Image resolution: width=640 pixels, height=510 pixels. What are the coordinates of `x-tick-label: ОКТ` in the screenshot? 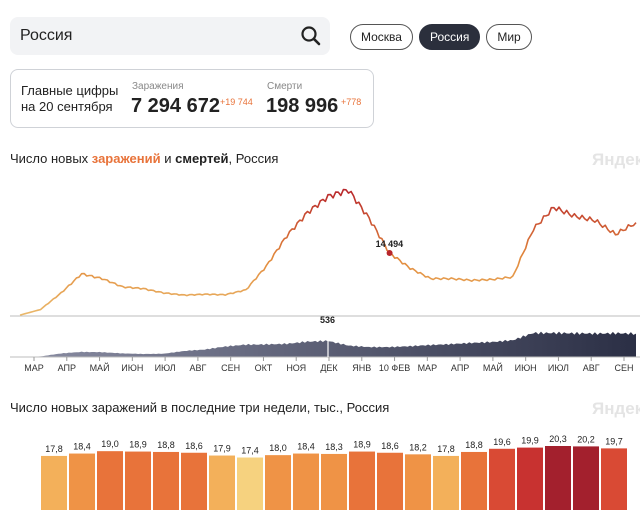 It's located at (264, 368).